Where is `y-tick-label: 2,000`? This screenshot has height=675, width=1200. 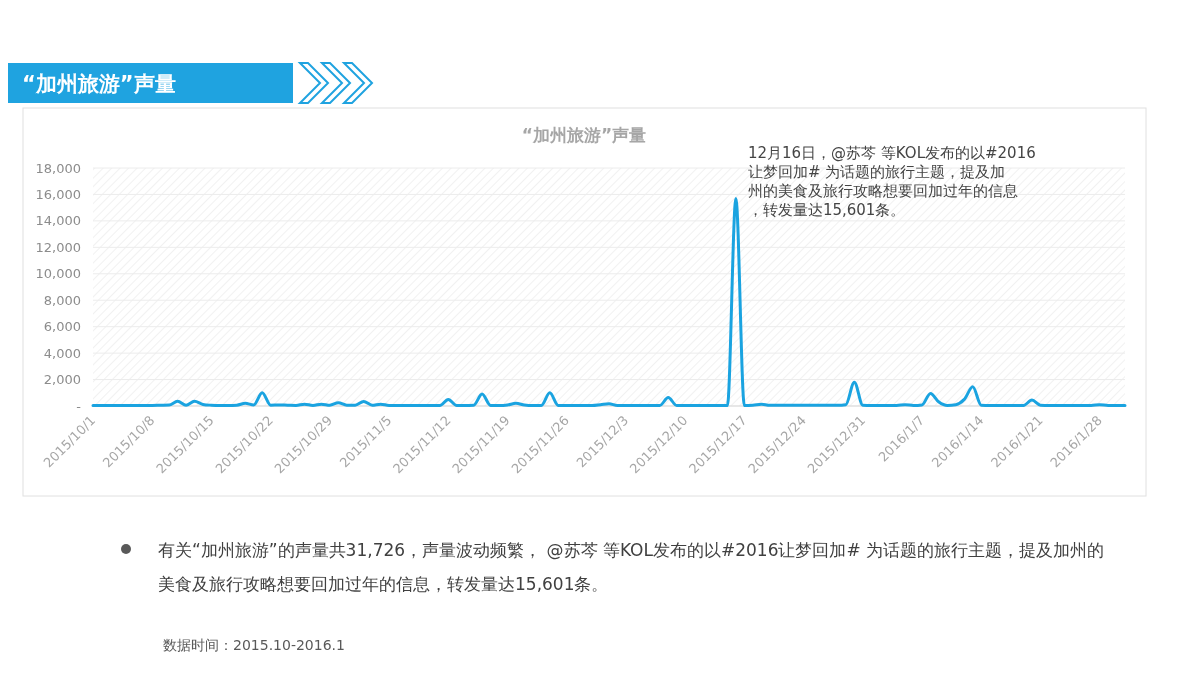 y-tick-label: 2,000 is located at coordinates (62, 380).